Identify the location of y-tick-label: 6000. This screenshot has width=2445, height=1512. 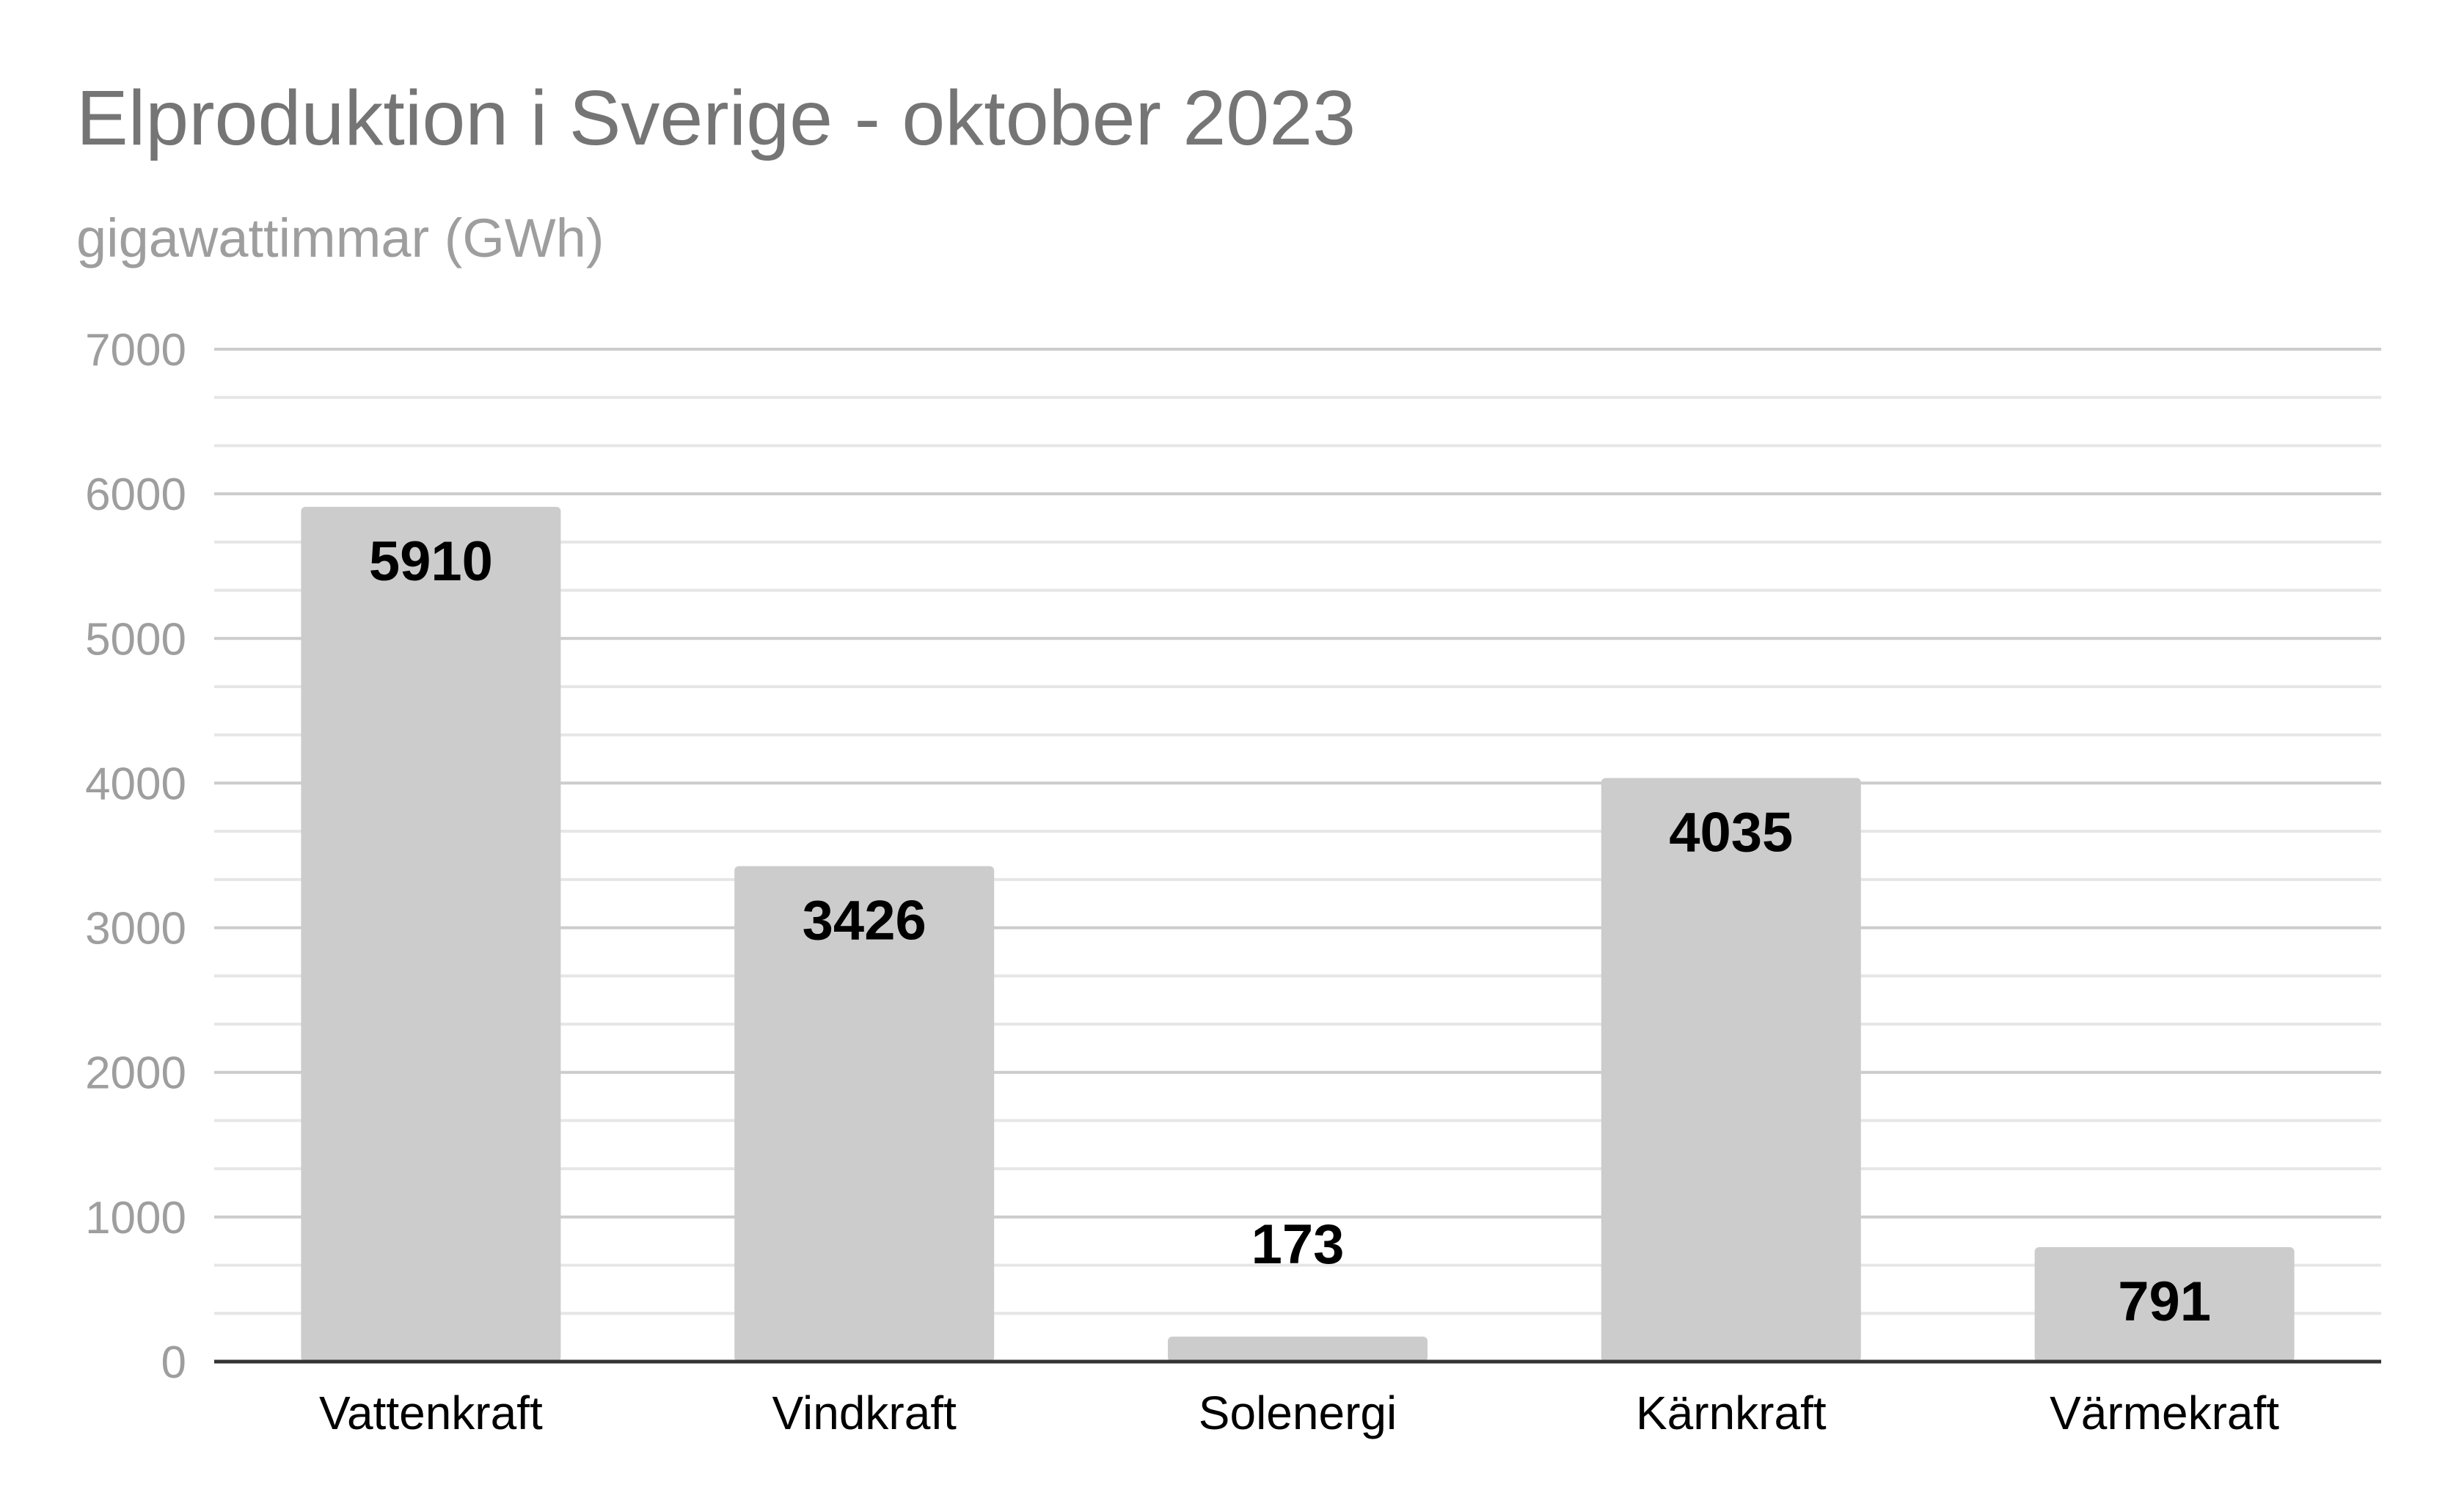
(135, 495).